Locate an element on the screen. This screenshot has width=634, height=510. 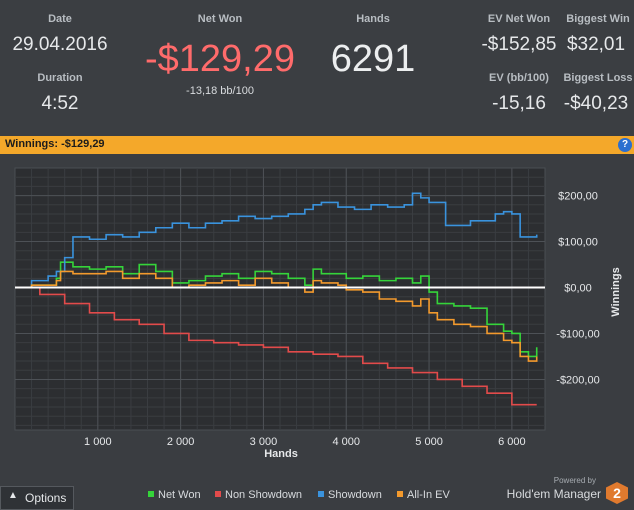
net-won-label: Net Won is located at coordinates (220, 19).